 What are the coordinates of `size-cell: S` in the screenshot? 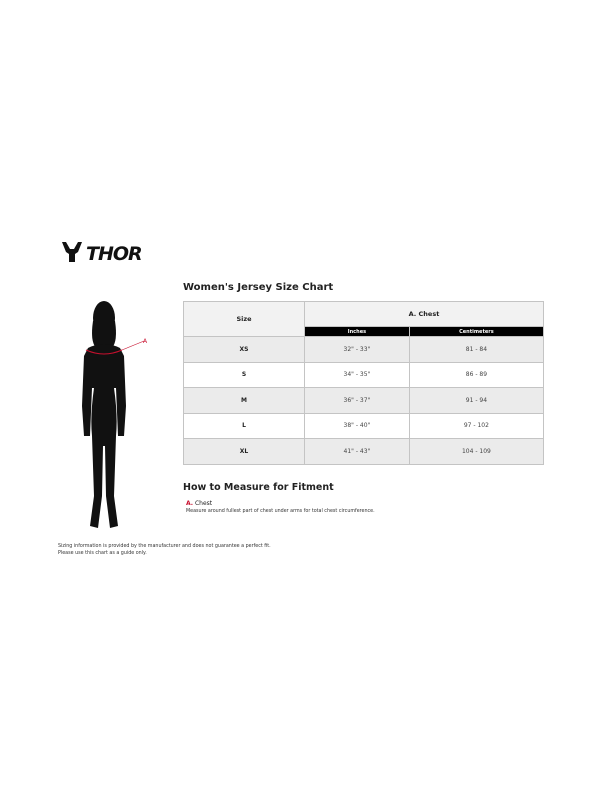 It's located at (244, 374).